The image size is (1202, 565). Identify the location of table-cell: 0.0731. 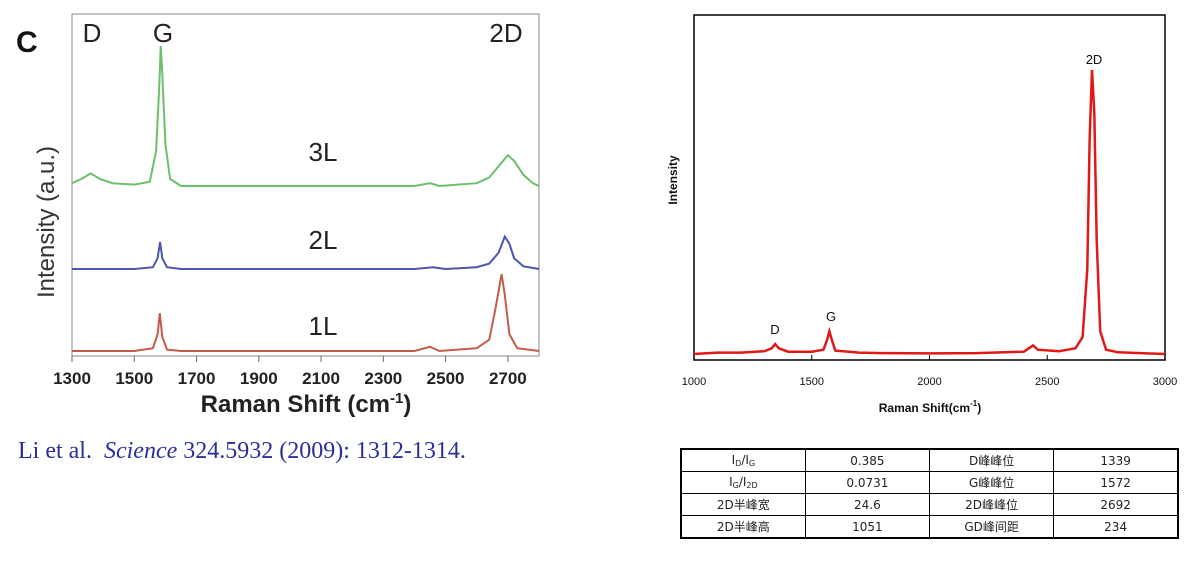
(867, 482).